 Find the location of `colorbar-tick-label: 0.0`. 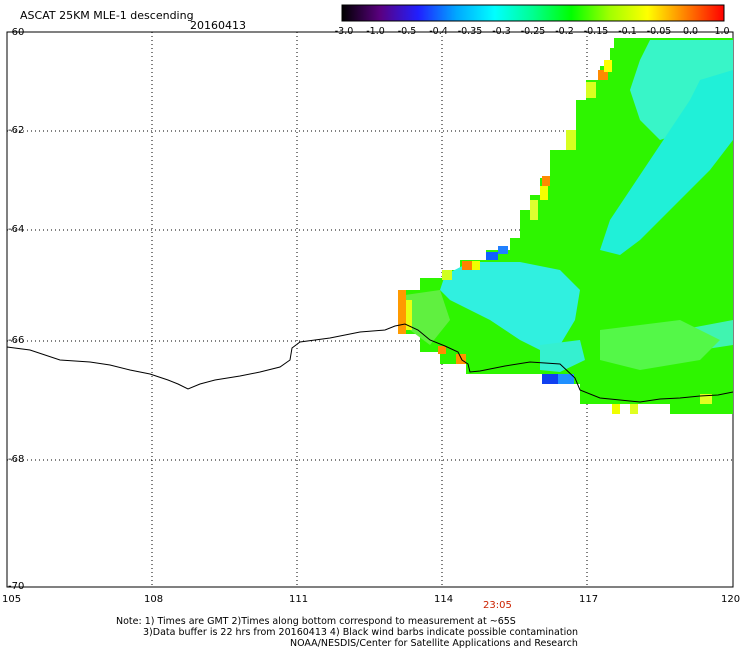

colorbar-tick-label: 0.0 is located at coordinates (690, 31).